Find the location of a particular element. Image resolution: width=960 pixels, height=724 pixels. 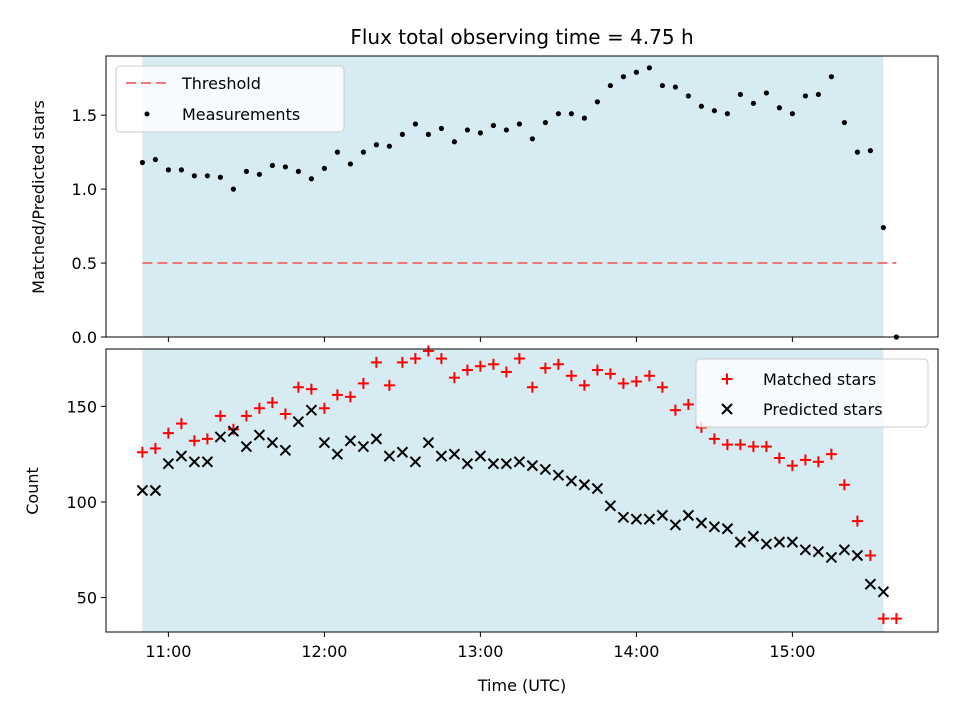

legend-predicted-marker is located at coordinates (727, 409).